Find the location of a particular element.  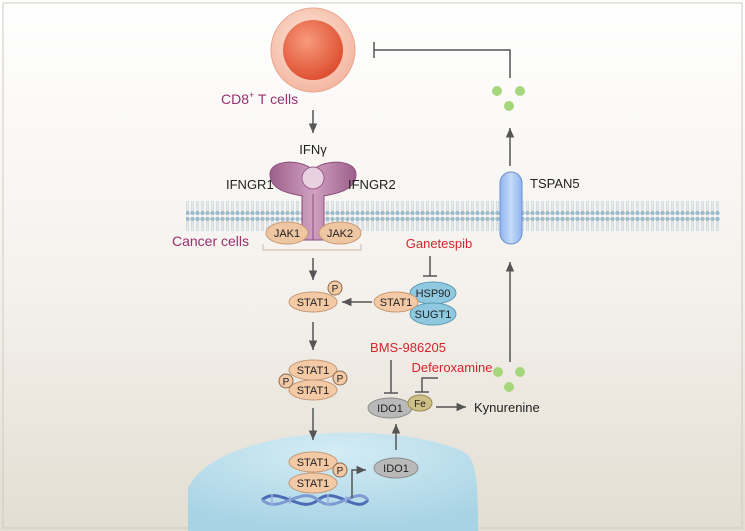

jak2-label: JAK2 is located at coordinates (340, 234).